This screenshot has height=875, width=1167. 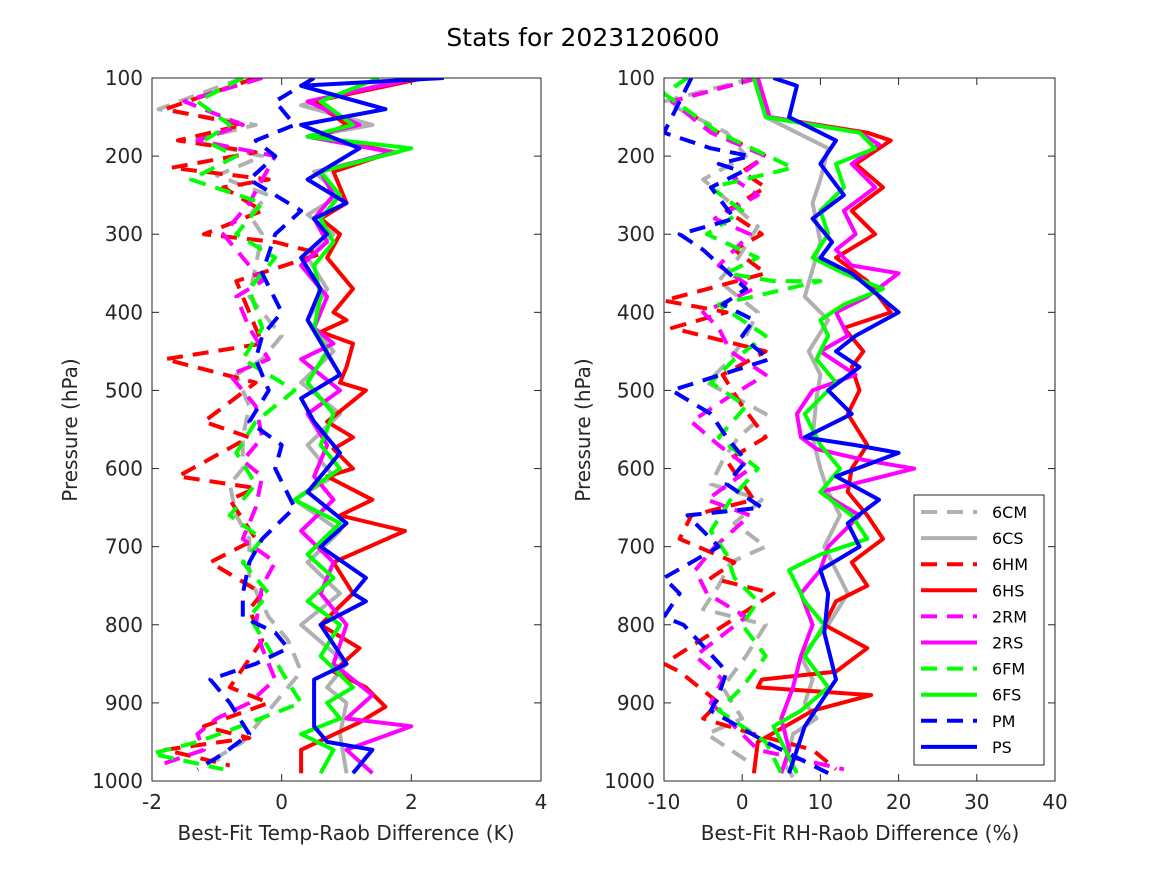 I want to click on legend-label: 2RS, so click(x=1007, y=643).